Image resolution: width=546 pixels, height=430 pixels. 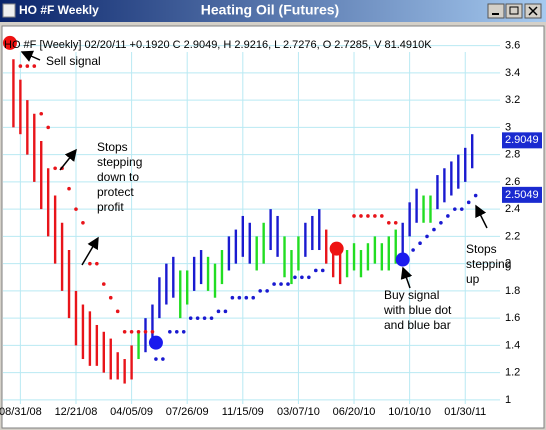 What do you see at coordinates (110, 207) in the screenshot?
I see `annotation: profit` at bounding box center [110, 207].